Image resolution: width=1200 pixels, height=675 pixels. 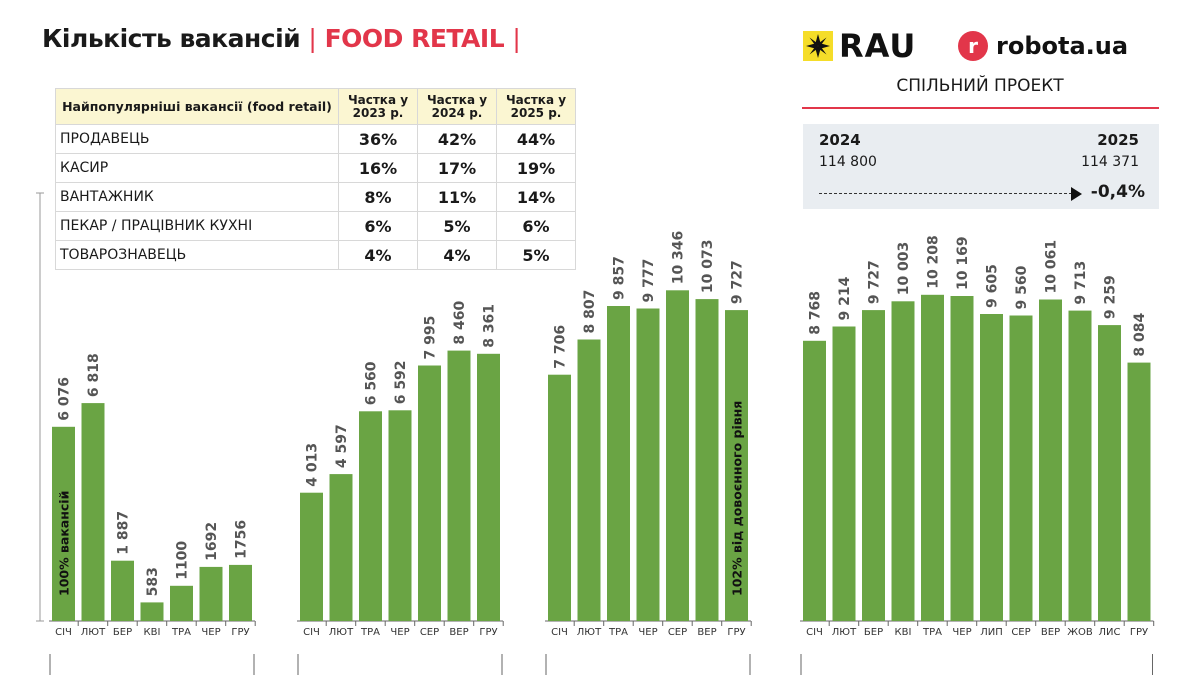 I want to click on data-label: 6 818, so click(x=94, y=375).